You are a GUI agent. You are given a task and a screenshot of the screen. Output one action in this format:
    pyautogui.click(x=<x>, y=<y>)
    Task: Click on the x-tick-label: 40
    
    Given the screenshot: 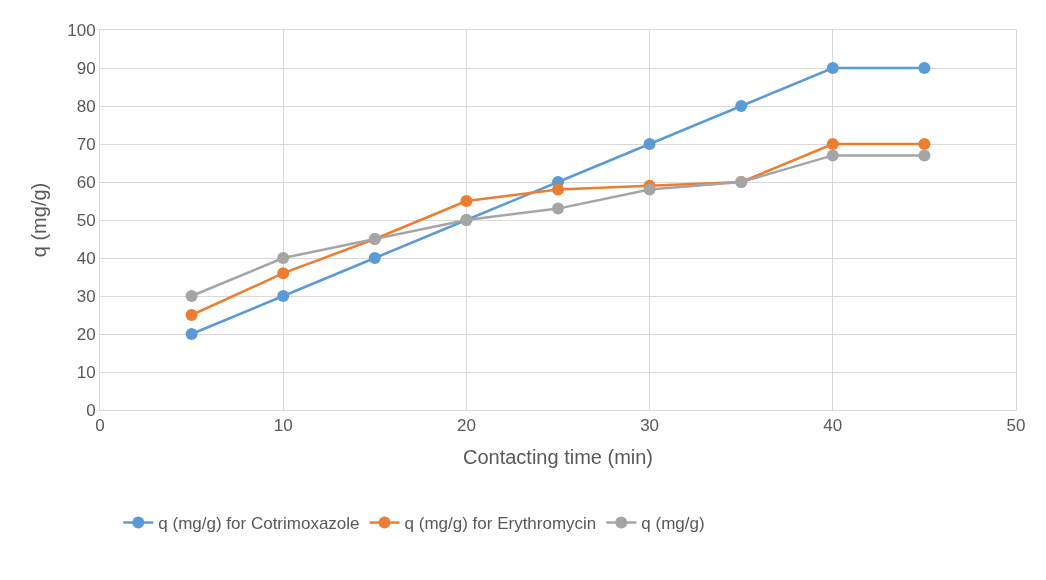 What is the action you would take?
    pyautogui.click(x=833, y=426)
    